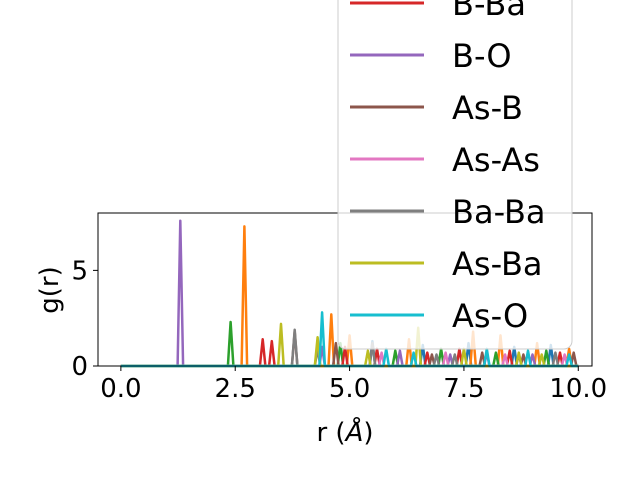 This screenshot has width=640, height=480. I want to click on x-tick-label: 5.0, so click(349, 389).